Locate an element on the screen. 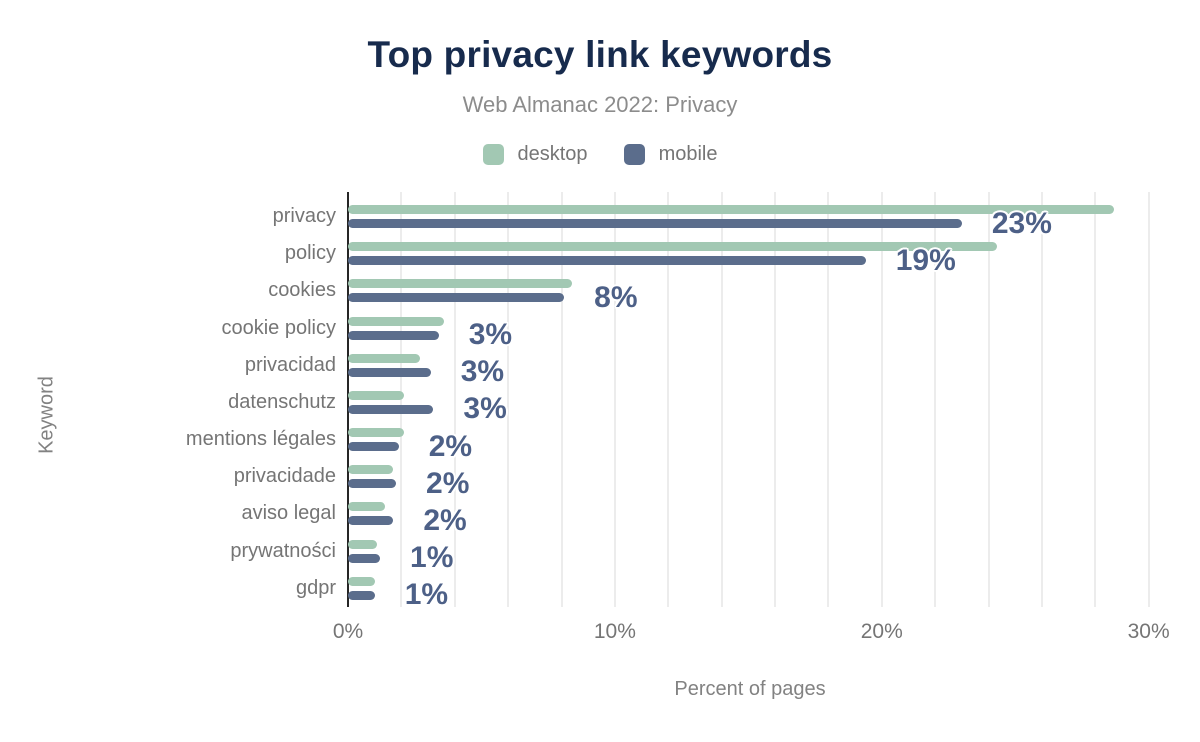 This screenshot has width=1200, height=742. chart-row: 19% is located at coordinates (759, 256).